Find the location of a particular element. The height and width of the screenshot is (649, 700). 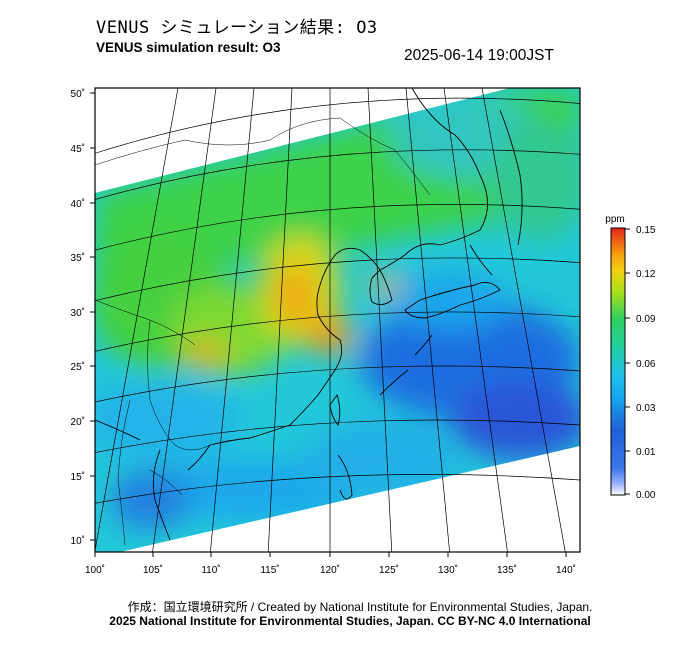

lat-label-20: 20˚ is located at coordinates (78, 422).